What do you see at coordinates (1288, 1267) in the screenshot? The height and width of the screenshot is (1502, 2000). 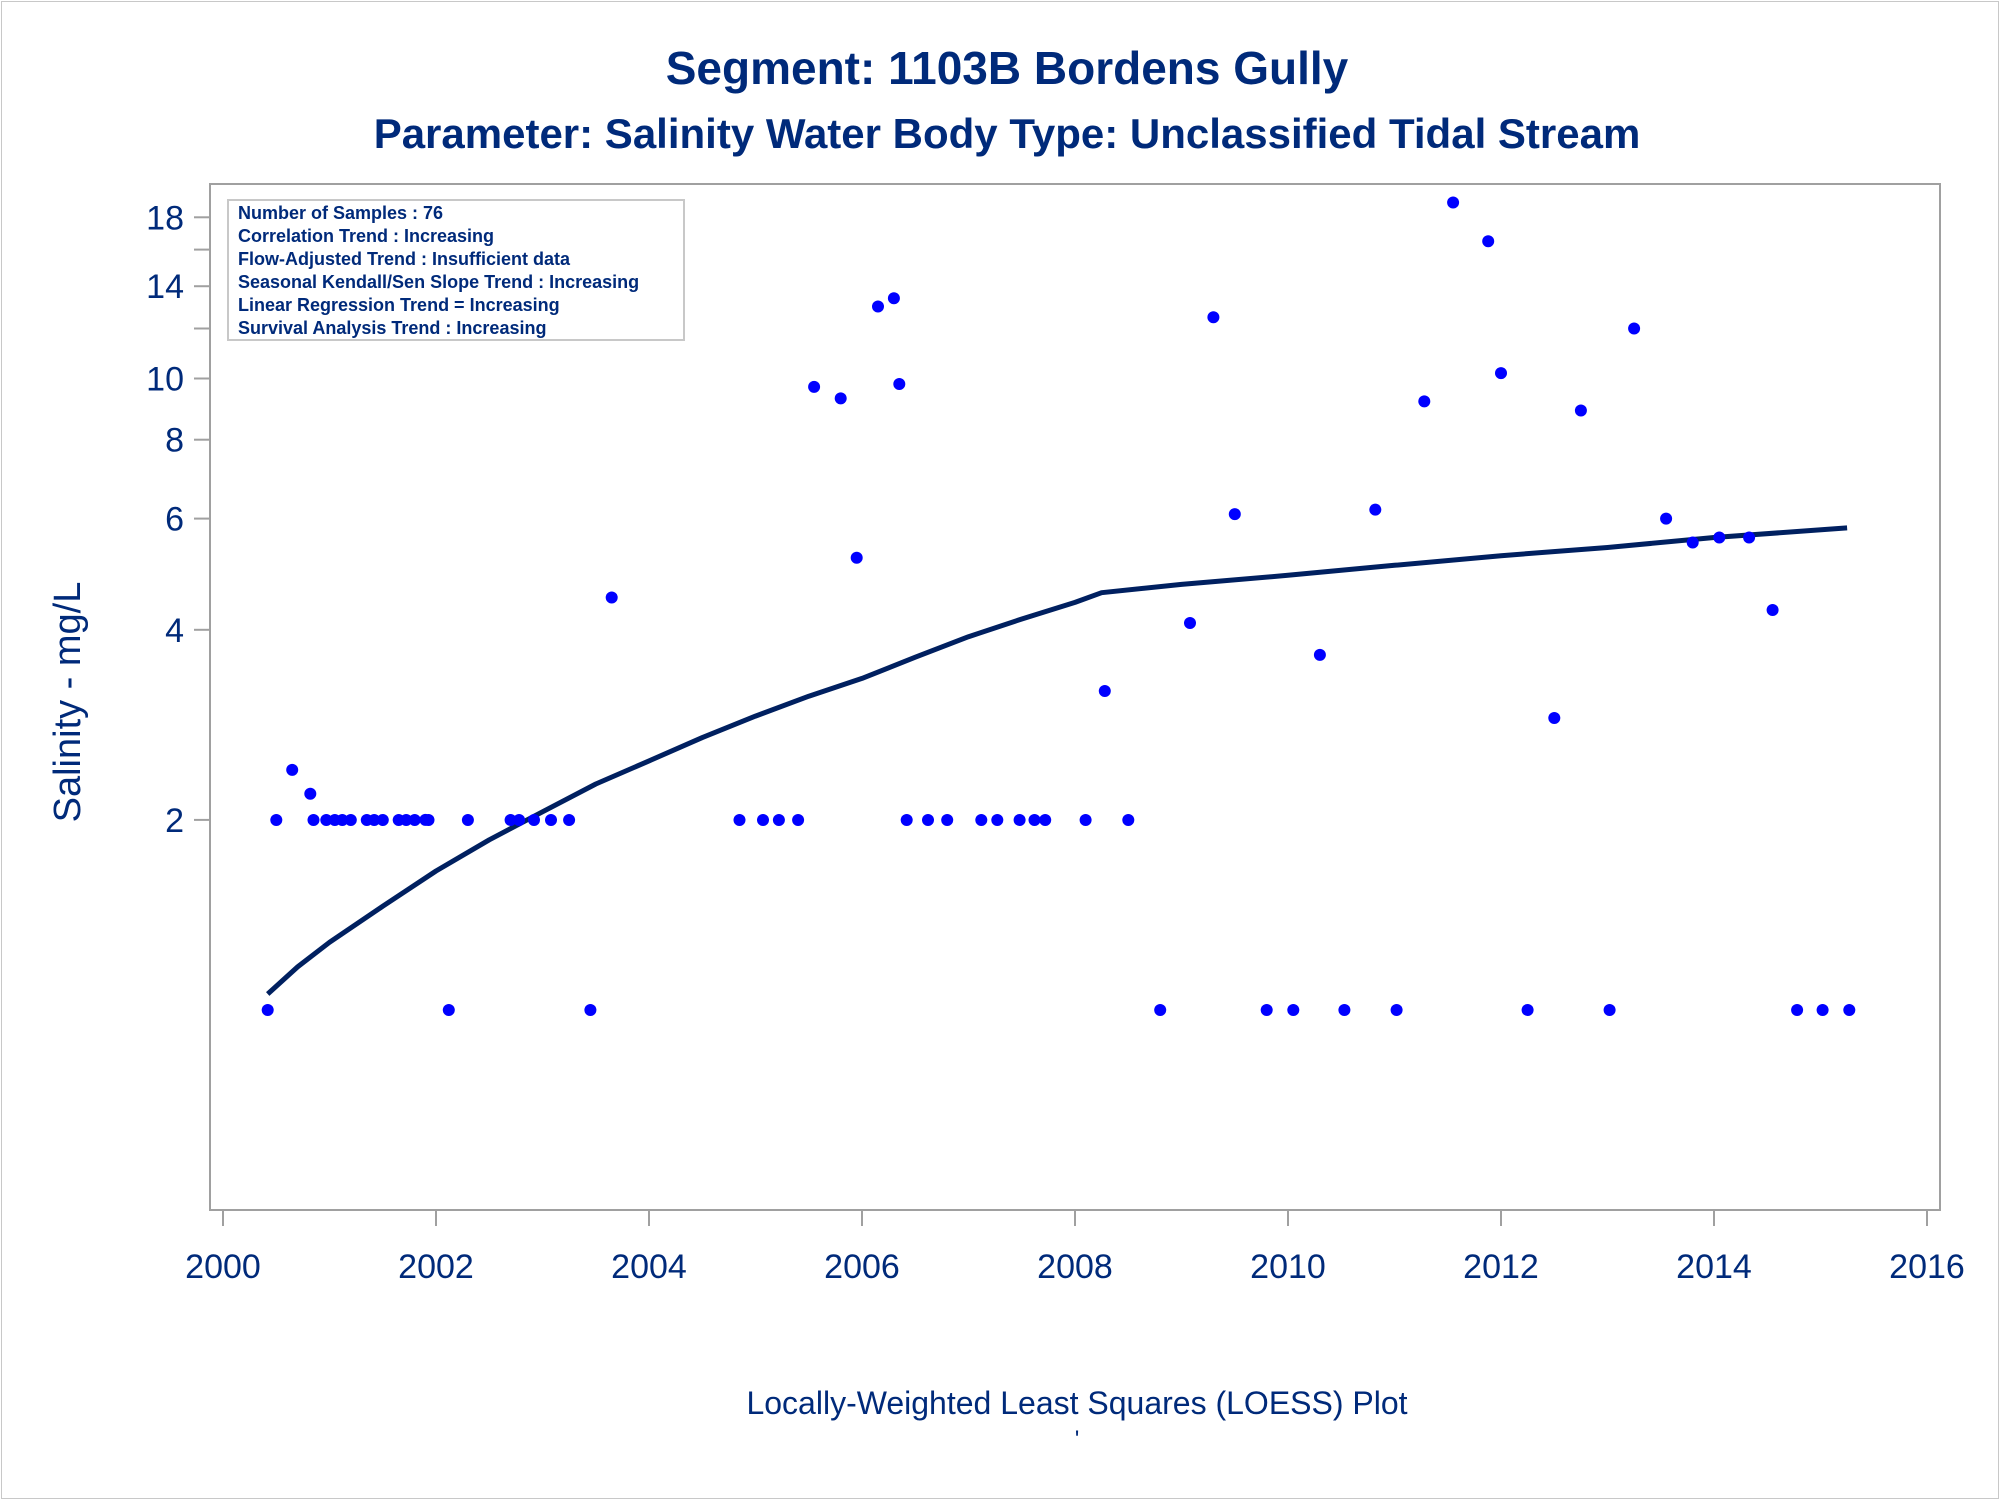 I see `x-tick-label: 2010` at bounding box center [1288, 1267].